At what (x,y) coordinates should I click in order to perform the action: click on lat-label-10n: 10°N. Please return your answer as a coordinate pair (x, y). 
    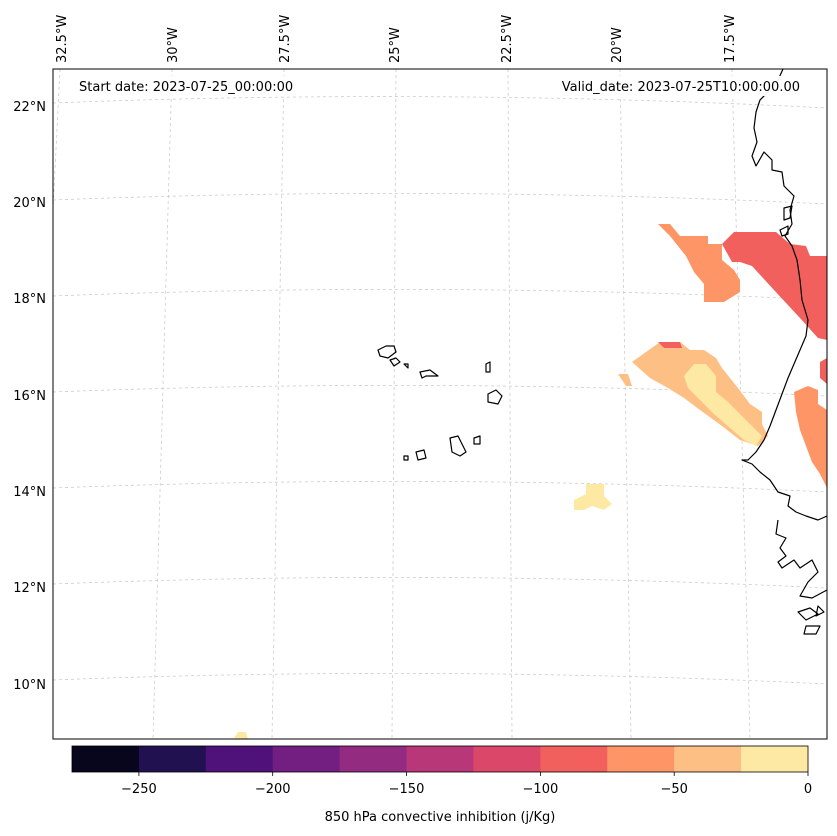
    Looking at the image, I should click on (29, 685).